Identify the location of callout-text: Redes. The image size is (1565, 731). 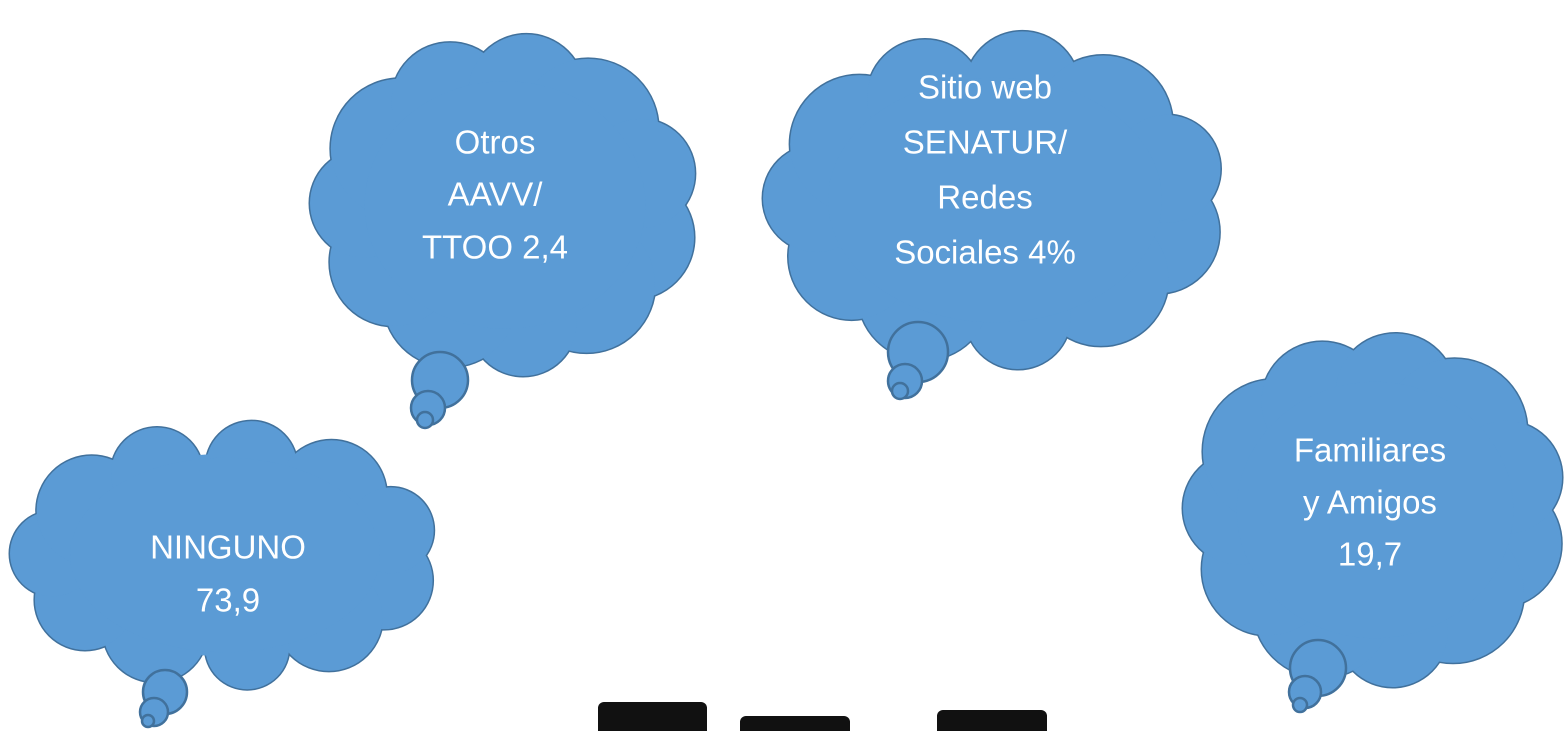
(984, 197).